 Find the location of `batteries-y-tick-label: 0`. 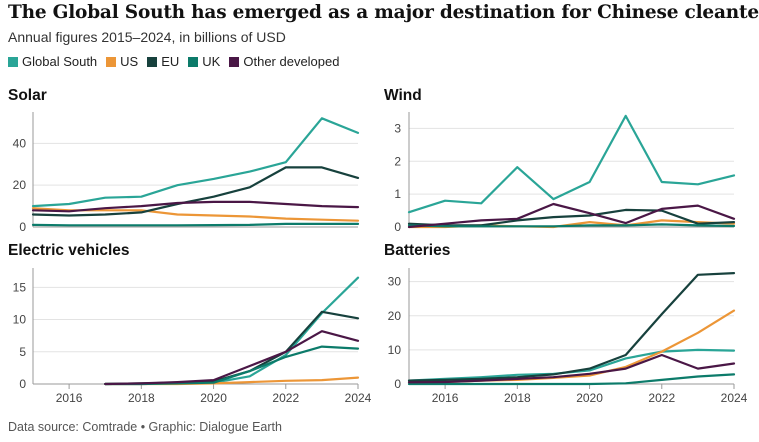

batteries-y-tick-label: 0 is located at coordinates (397, 384).